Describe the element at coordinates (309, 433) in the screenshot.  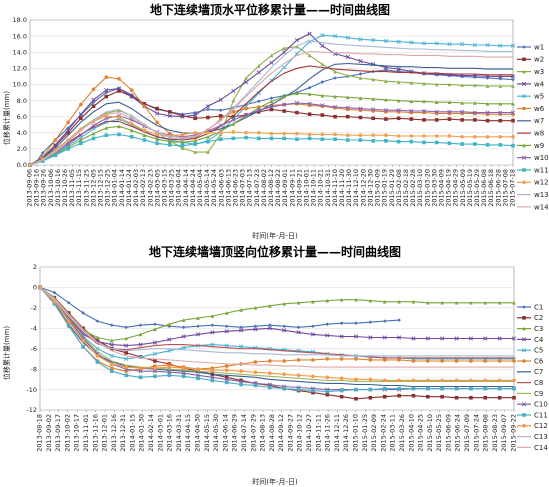
I see `x-tick-label: 2014-10-27` at that location.